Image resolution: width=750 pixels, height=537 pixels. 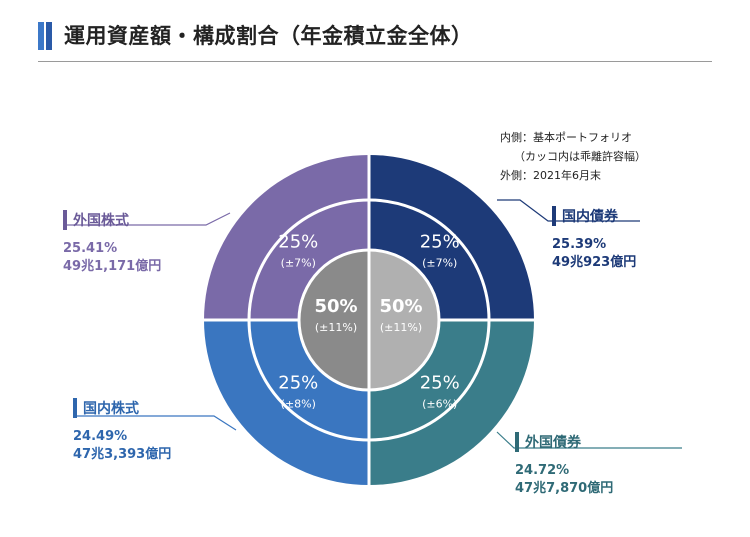 I want to click on label-foreign-stocks-pct: 25.41%, so click(x=90, y=248).